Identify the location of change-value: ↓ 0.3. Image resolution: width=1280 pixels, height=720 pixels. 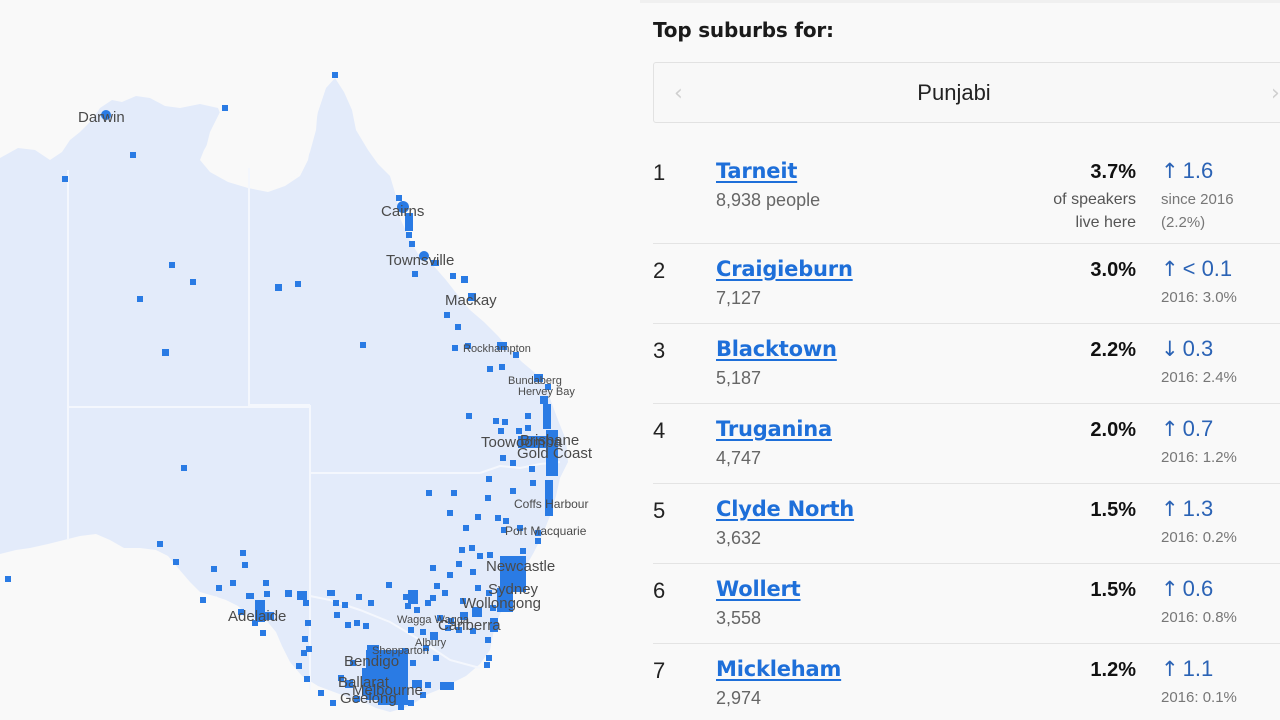
(1187, 349).